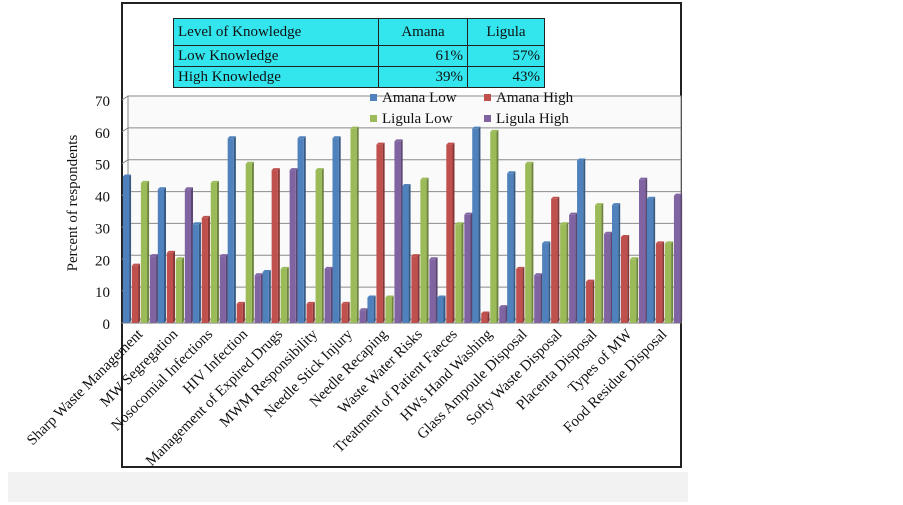 This screenshot has height=505, width=903. Describe the element at coordinates (506, 56) in the screenshot. I see `table-cell: 57%` at that location.